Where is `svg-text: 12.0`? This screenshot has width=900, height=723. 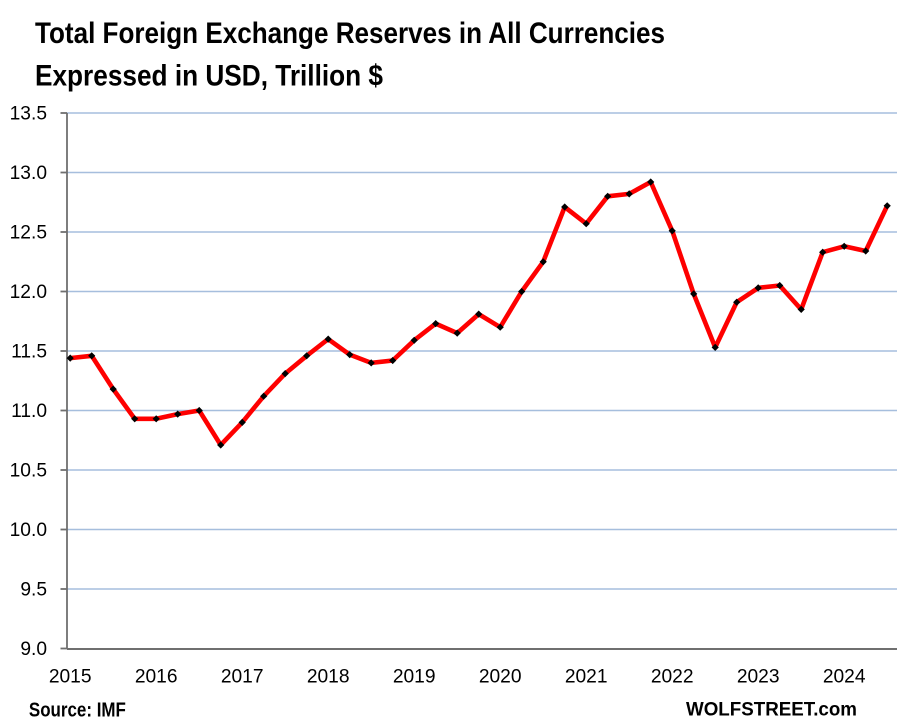 svg-text: 12.0 is located at coordinates (28, 292).